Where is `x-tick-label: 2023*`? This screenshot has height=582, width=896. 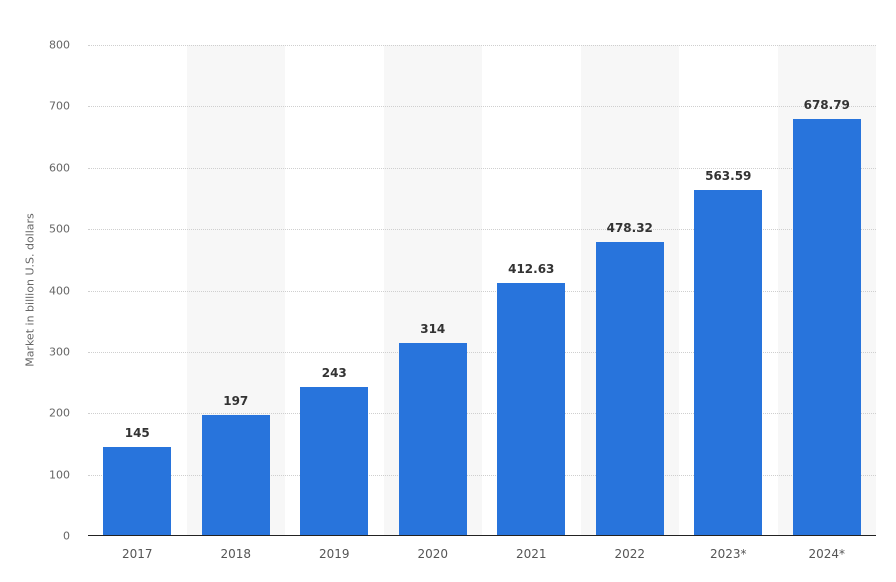
x-tick-label: 2023* is located at coordinates (728, 554).